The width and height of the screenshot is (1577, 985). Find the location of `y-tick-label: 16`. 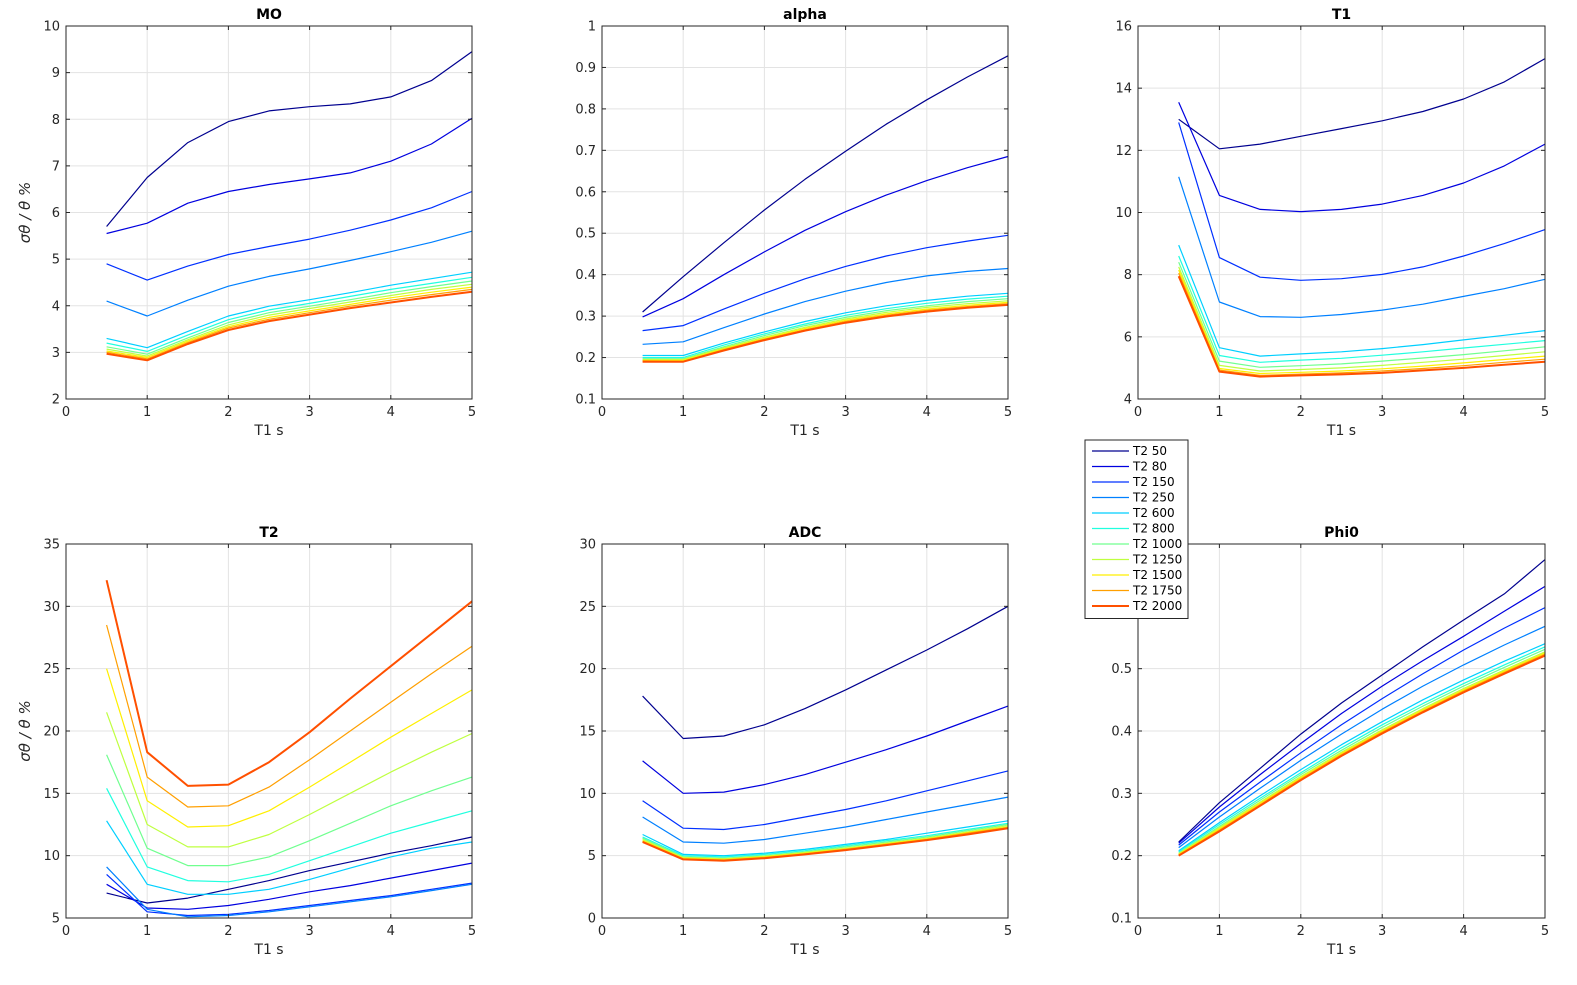

y-tick-label: 16 is located at coordinates (1123, 27).